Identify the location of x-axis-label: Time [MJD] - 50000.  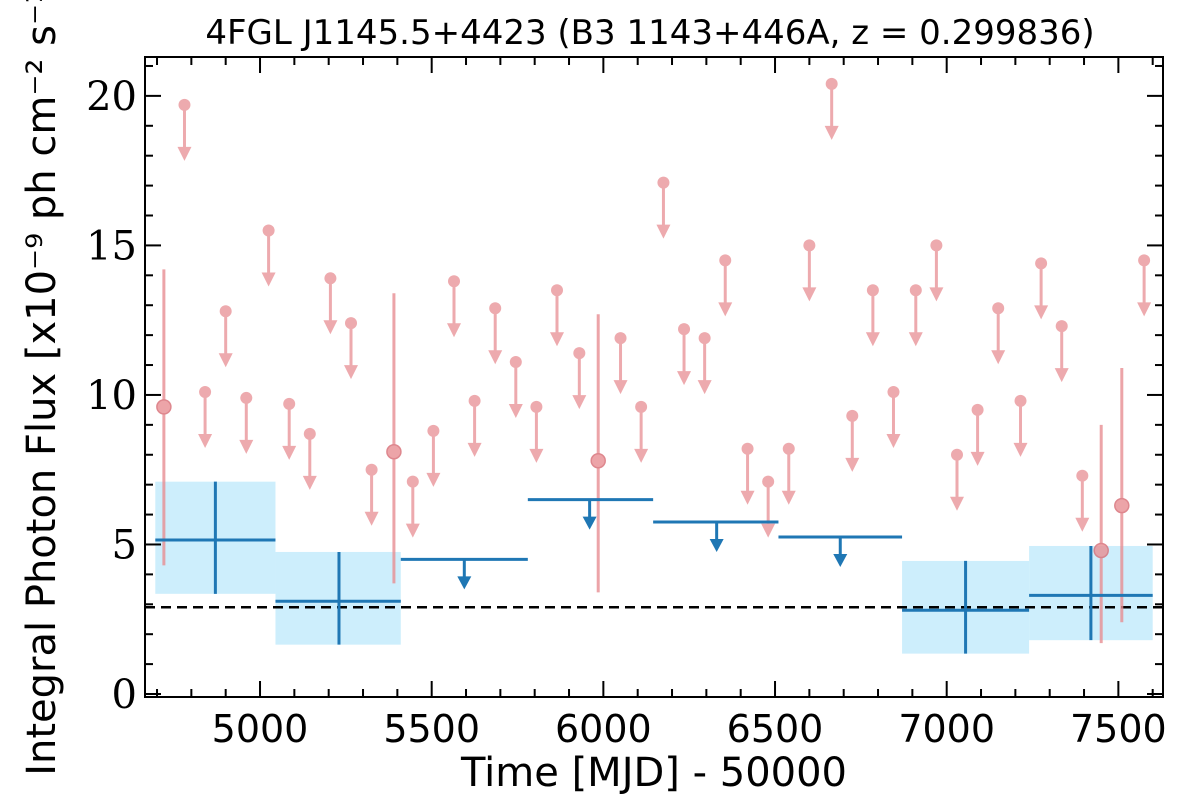
(653, 773).